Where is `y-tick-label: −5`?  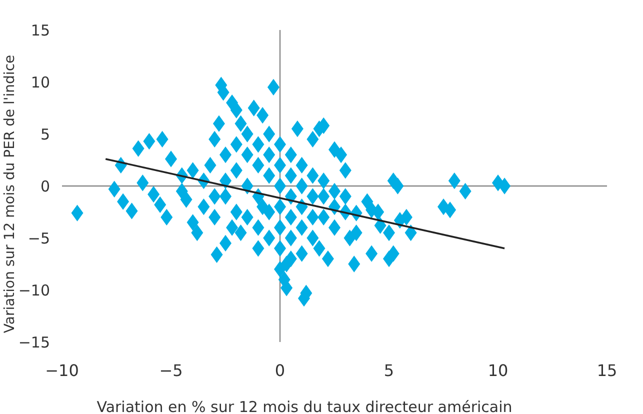
y-tick-label: −5 is located at coordinates (39, 238).